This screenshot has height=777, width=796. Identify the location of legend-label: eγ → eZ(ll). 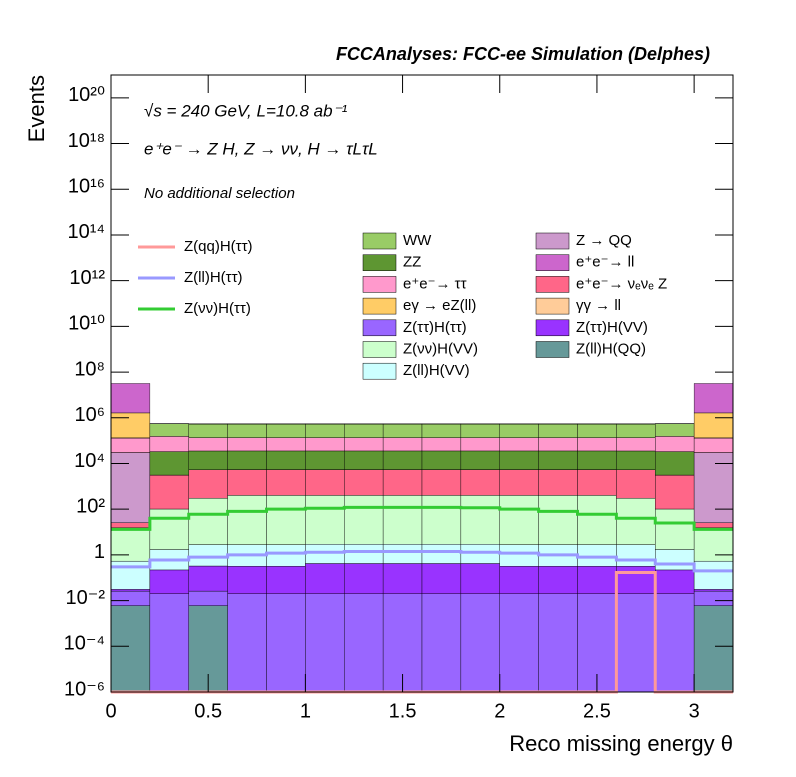
(439, 305).